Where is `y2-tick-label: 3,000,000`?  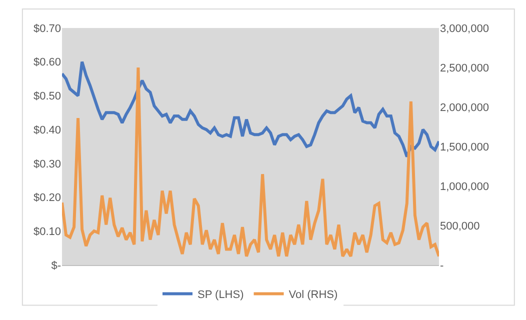
y2-tick-label: 3,000,000 is located at coordinates (464, 28).